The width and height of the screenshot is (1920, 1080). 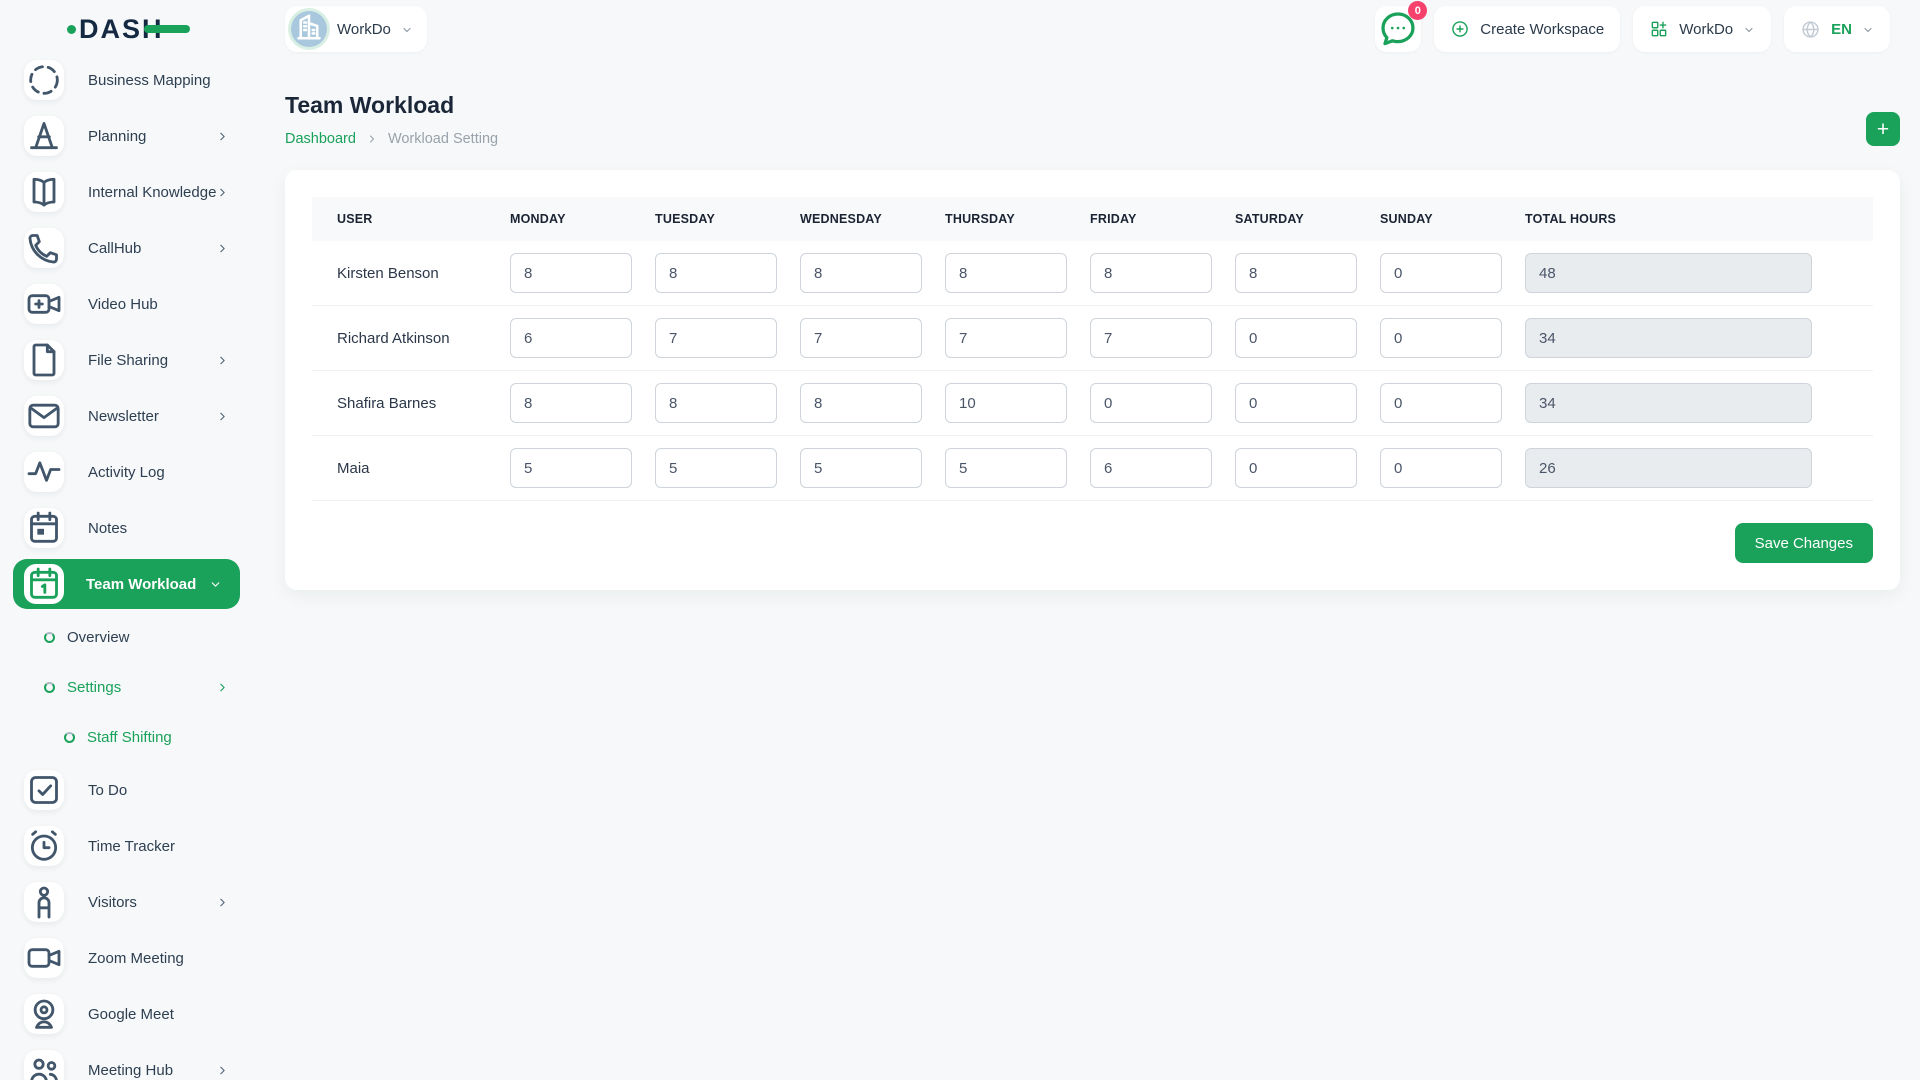 I want to click on notes-icon, so click(x=44, y=528).